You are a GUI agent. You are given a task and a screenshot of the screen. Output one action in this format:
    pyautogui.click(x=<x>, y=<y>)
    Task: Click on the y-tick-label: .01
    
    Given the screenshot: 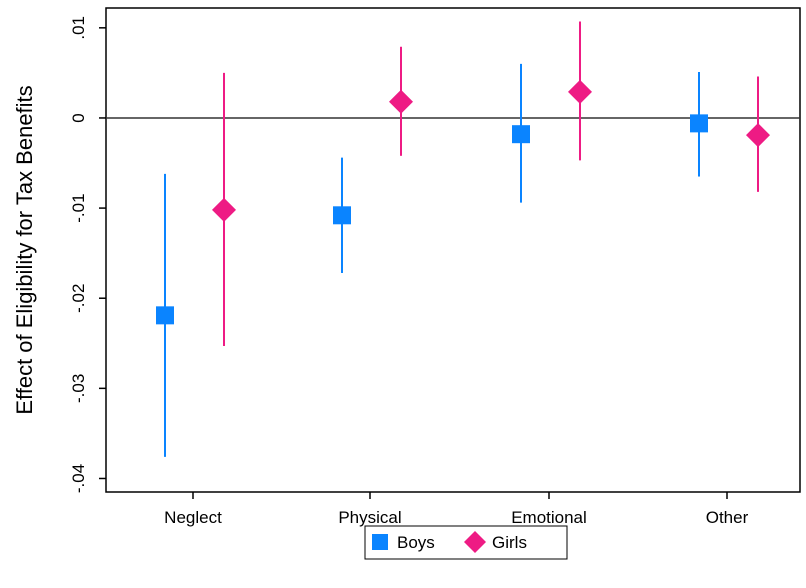 What is the action you would take?
    pyautogui.click(x=78, y=28)
    